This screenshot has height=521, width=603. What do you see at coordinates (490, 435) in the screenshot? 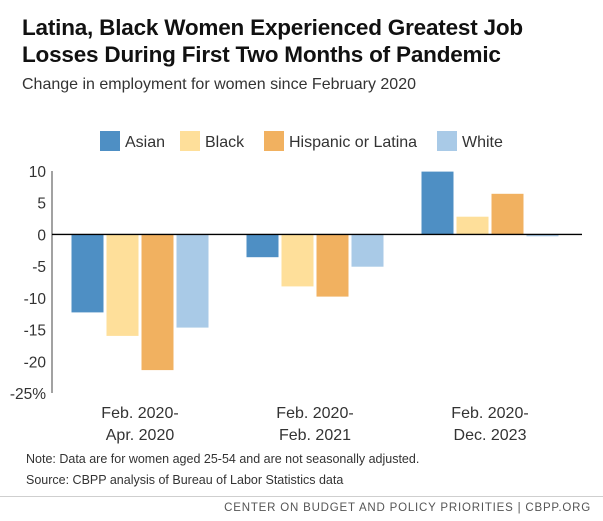
I see `x-tick-label: Dec. 2023` at bounding box center [490, 435].